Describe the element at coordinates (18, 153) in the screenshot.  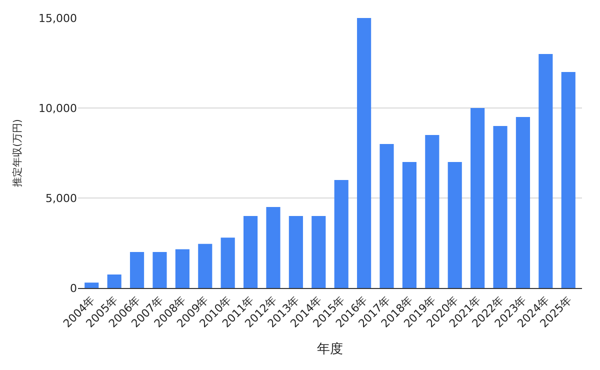
I see `y-axis-title: 推定年収(万円)` at that location.